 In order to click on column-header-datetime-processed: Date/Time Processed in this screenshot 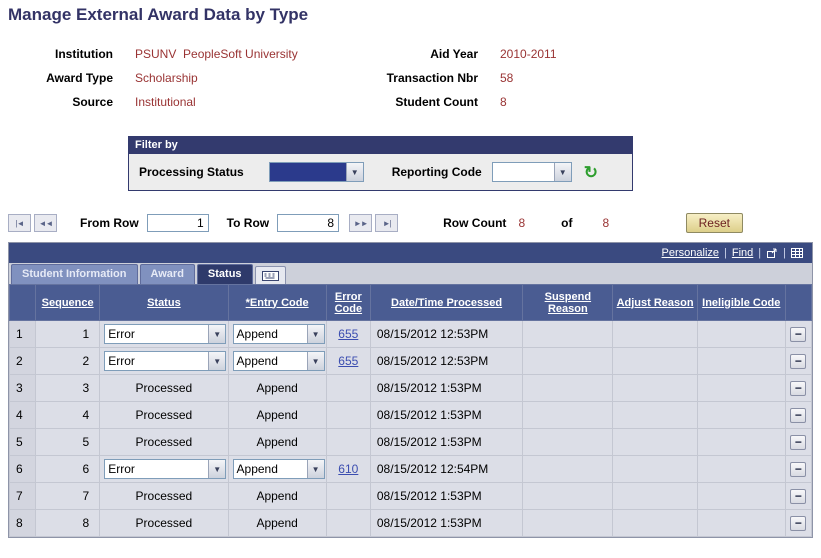, I will do `click(446, 302)`.